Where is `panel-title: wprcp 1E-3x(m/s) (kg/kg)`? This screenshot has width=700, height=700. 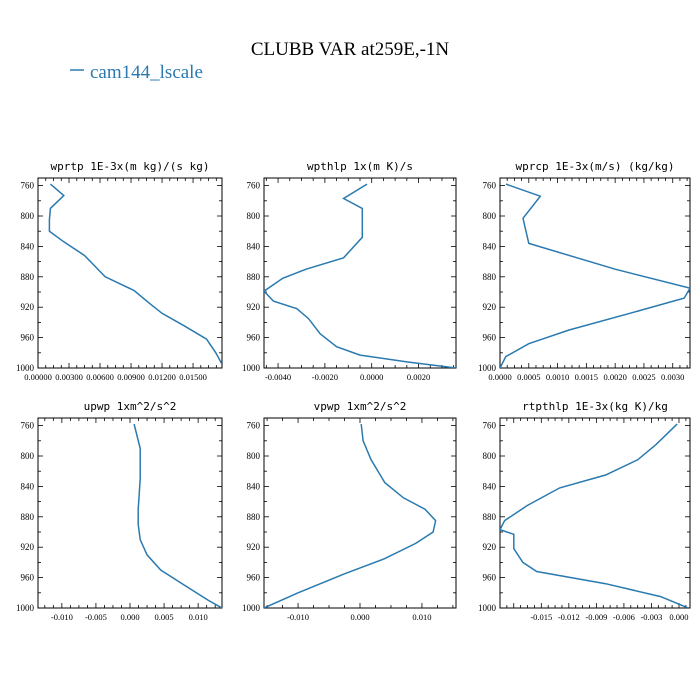 panel-title: wprcp 1E-3x(m/s) (kg/kg) is located at coordinates (595, 166).